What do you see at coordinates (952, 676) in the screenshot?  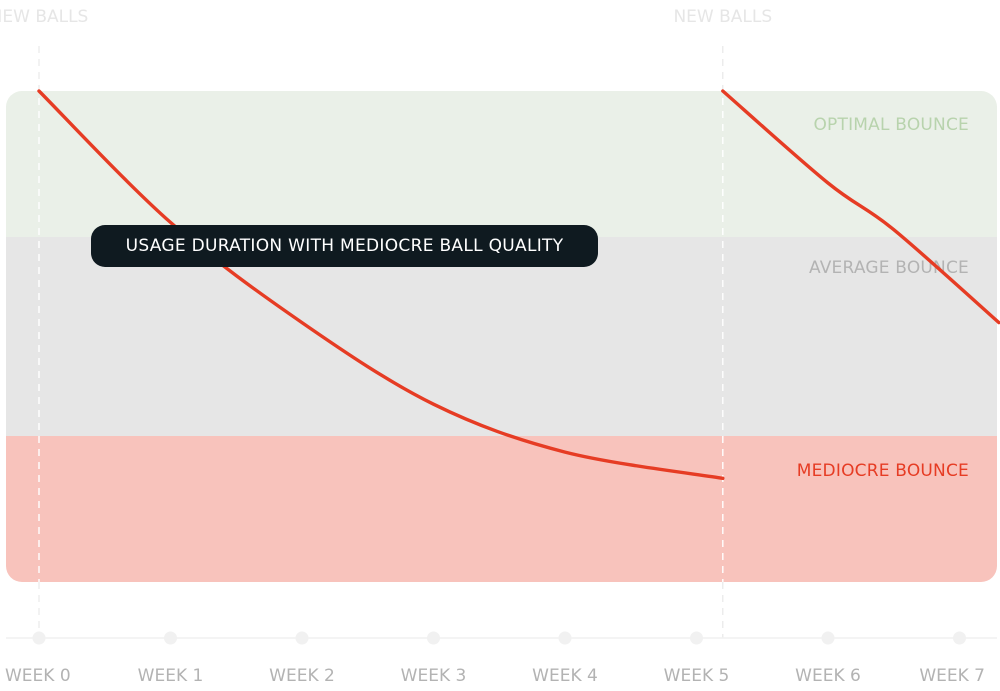 I see `x-tick-label-7: WEEK 7` at bounding box center [952, 676].